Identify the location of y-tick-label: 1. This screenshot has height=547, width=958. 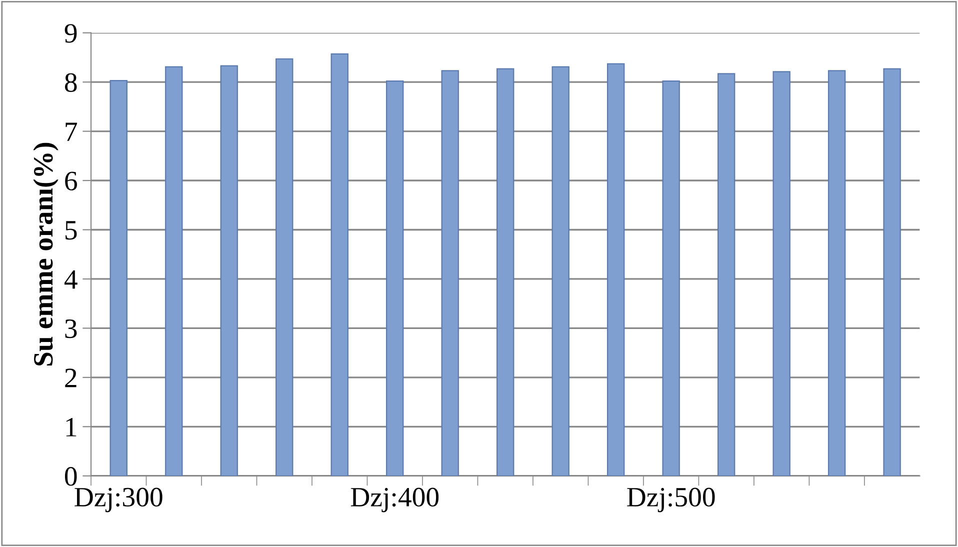
(71, 427).